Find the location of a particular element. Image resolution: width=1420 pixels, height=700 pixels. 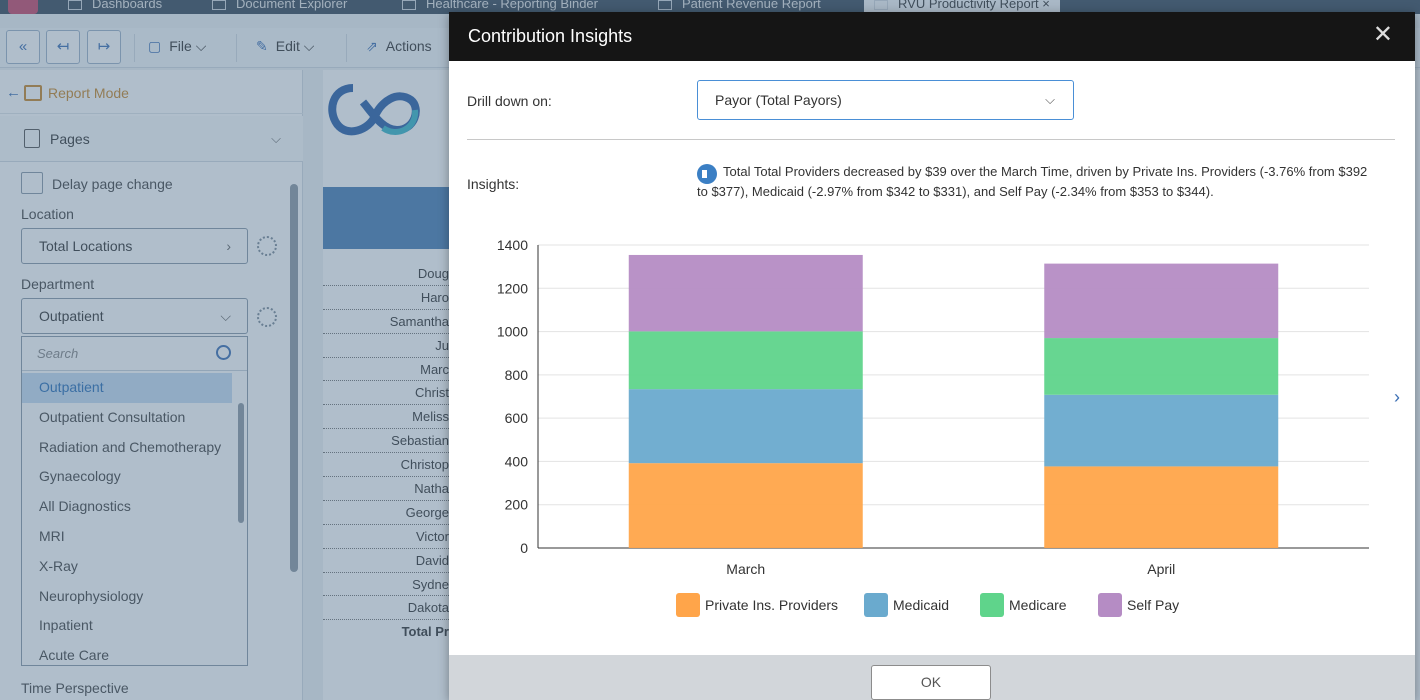

y-tick-label: 400 is located at coordinates (517, 461).